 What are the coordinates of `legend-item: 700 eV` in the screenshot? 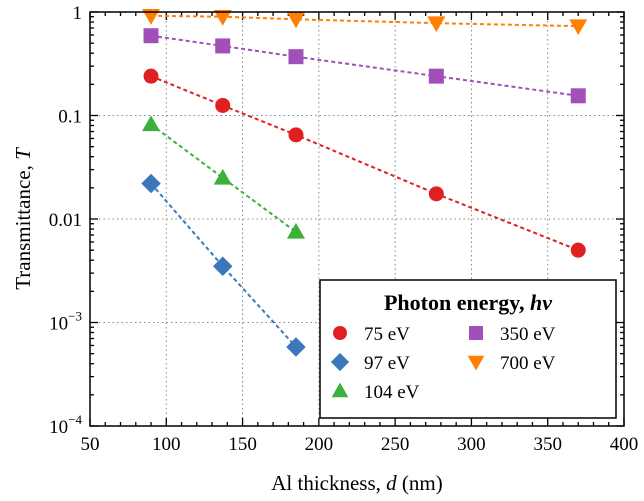 It's located at (511, 363).